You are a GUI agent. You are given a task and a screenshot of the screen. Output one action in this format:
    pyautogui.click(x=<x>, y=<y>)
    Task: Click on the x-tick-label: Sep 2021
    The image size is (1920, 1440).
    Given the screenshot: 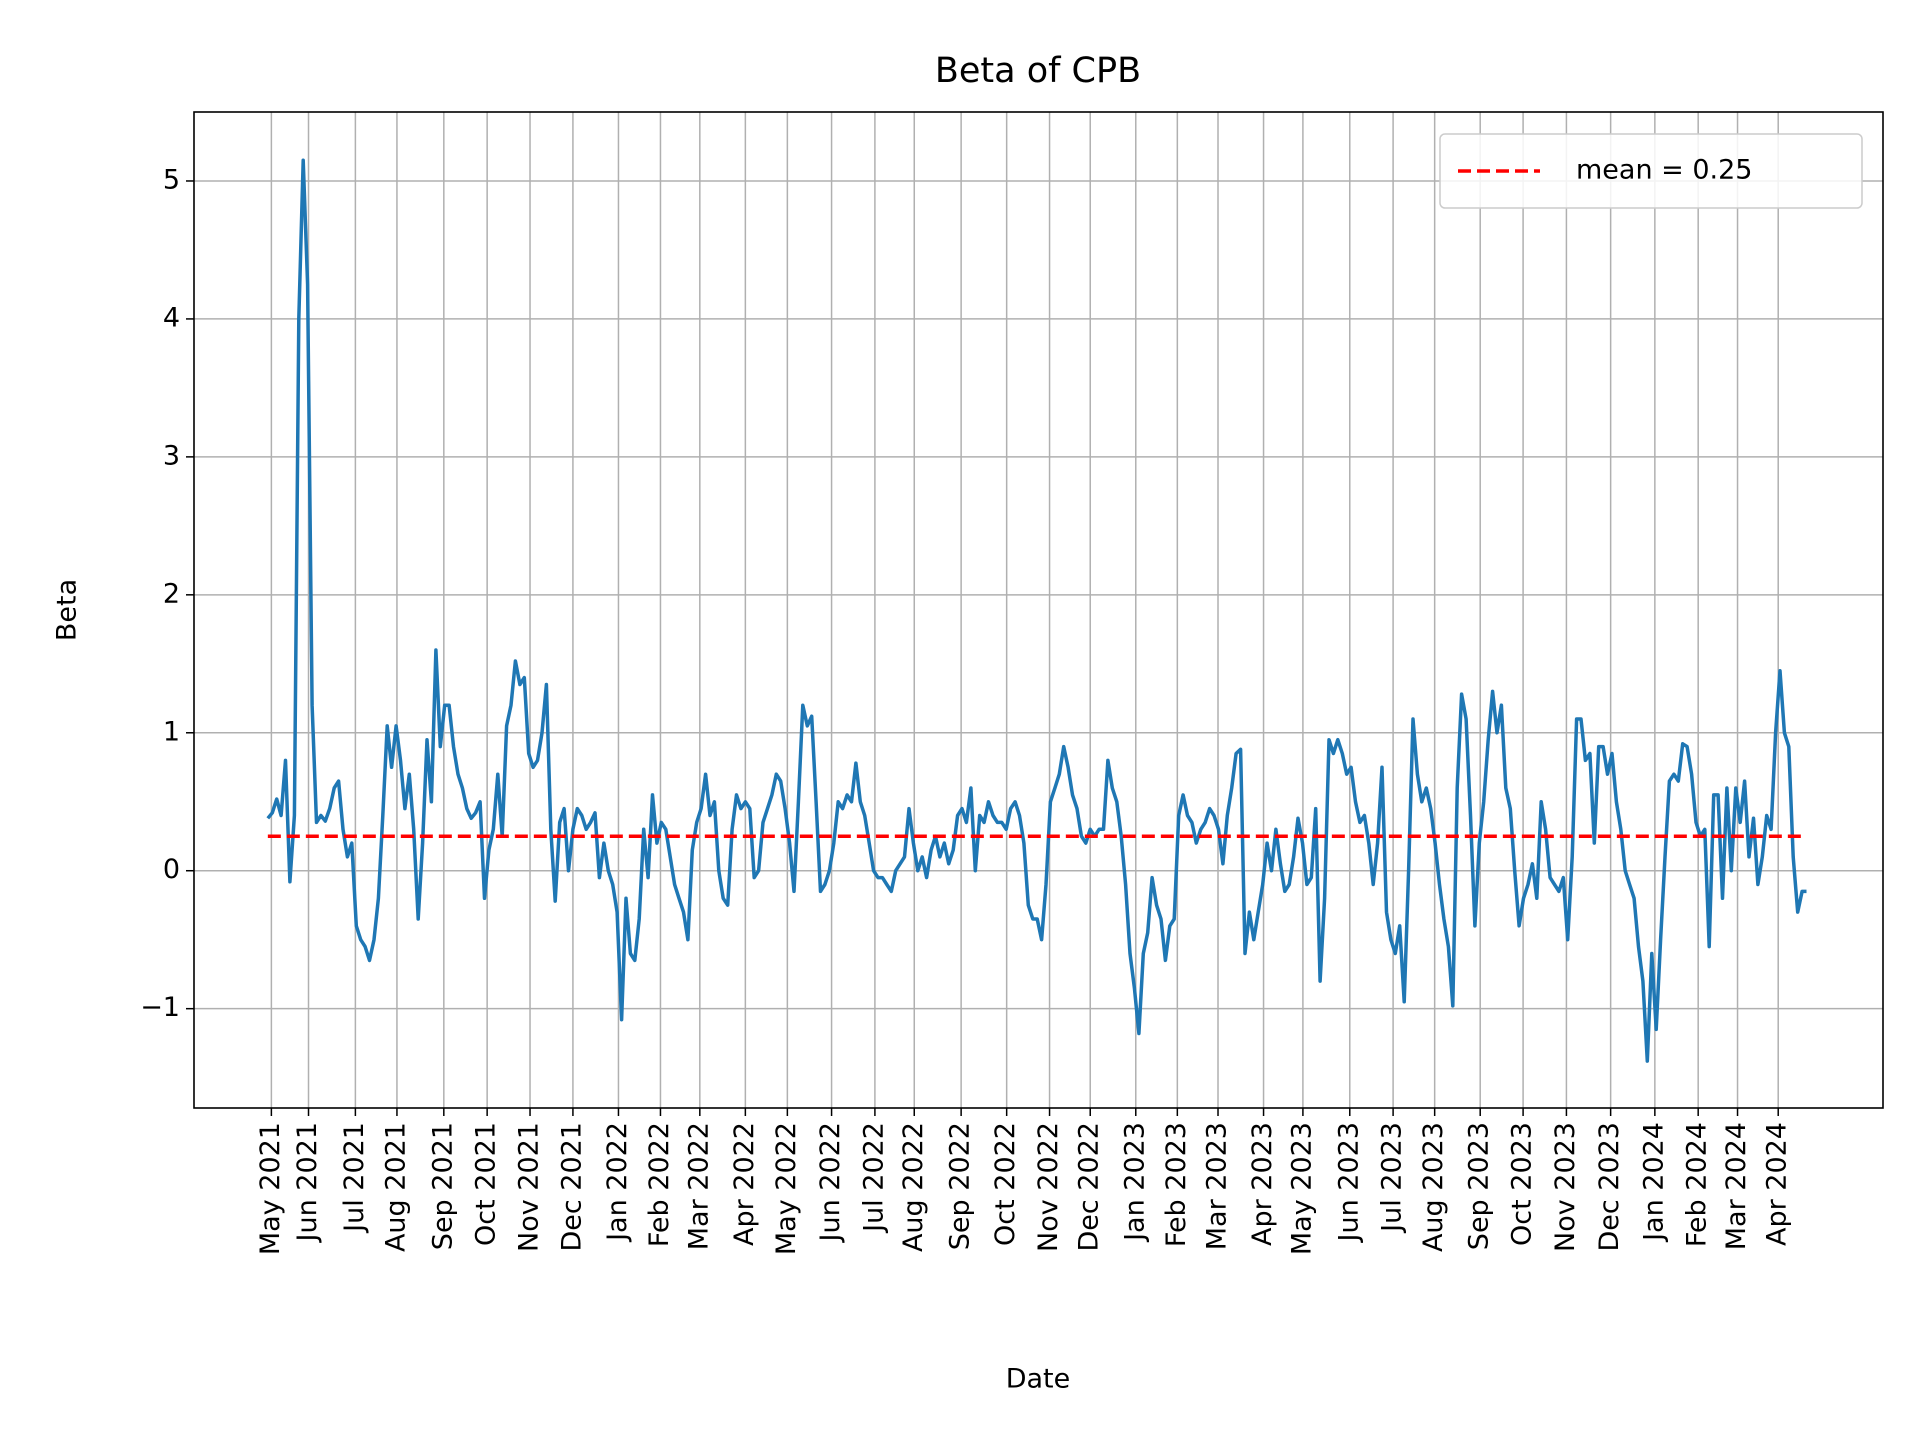 What is the action you would take?
    pyautogui.click(x=442, y=1186)
    